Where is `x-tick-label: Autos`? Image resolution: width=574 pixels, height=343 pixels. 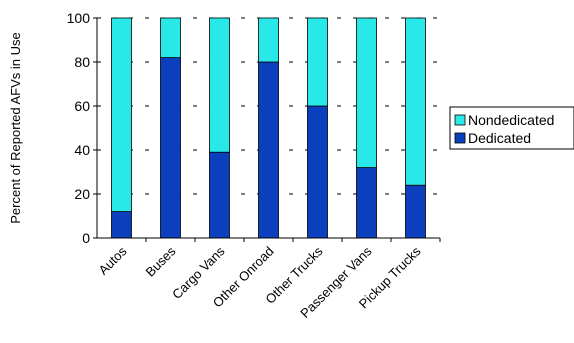 x-tick-label: Autos is located at coordinates (113, 260).